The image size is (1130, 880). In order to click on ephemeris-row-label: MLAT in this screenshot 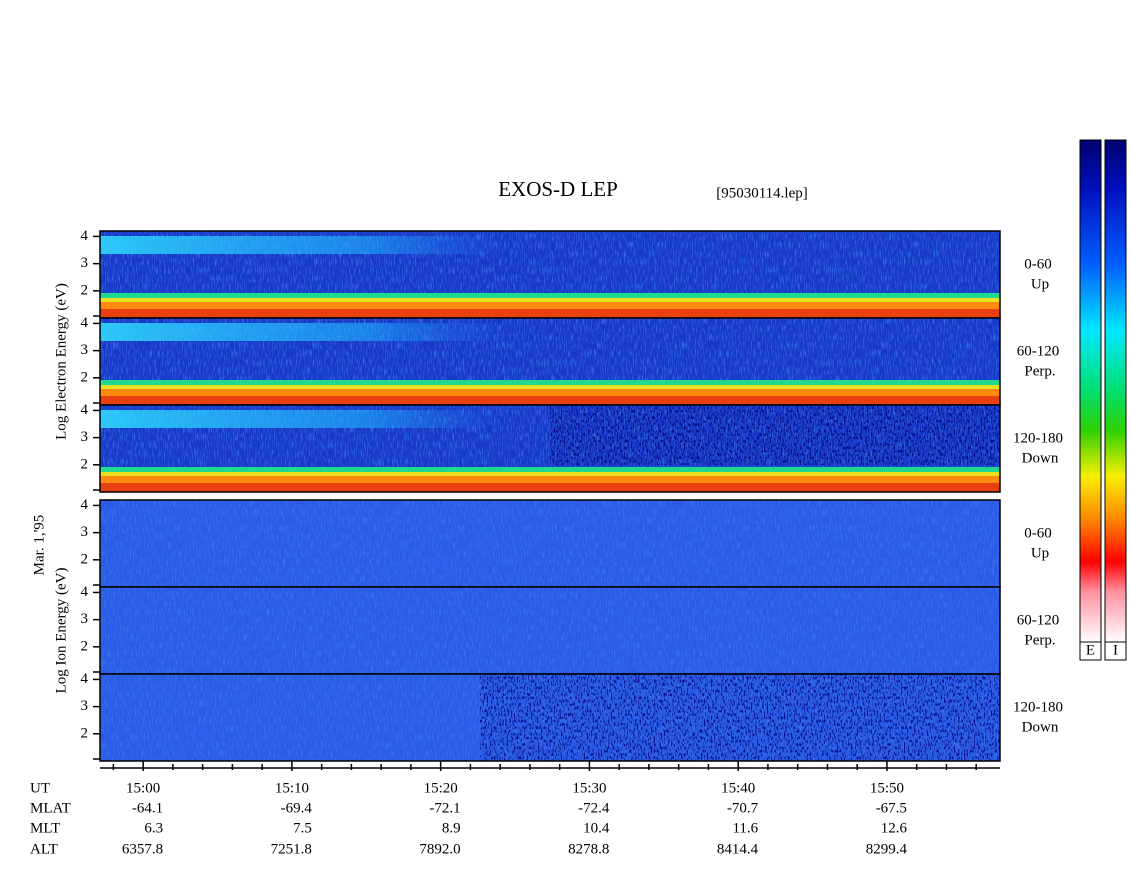, I will do `click(50, 808)`.